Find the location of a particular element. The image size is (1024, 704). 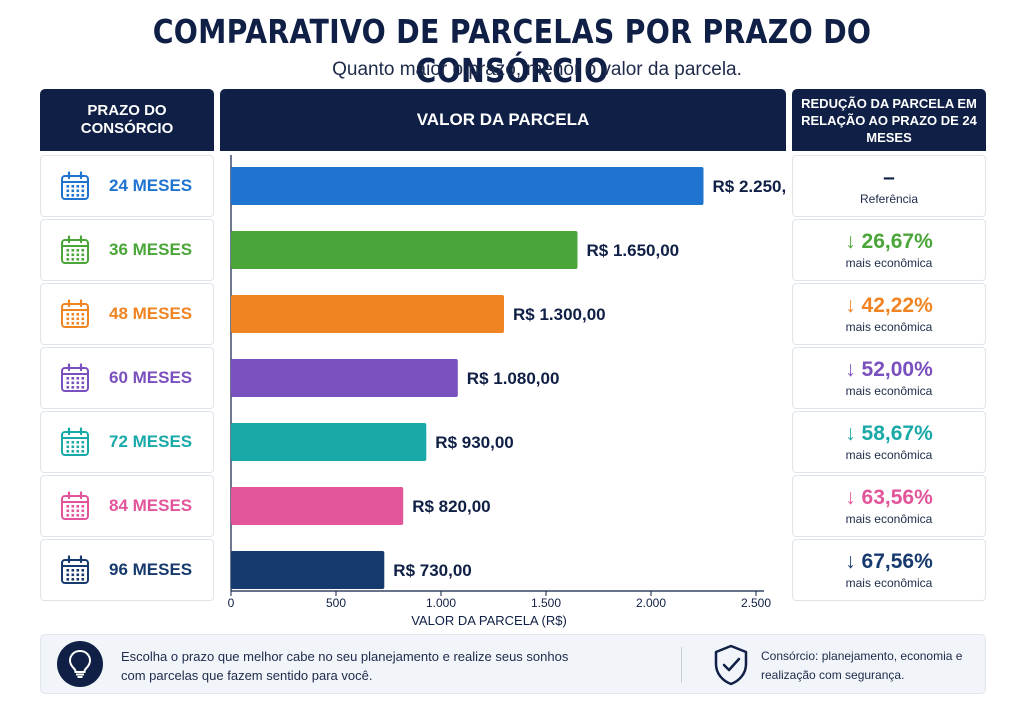

x-axis-title: VALOR DA PARCELA (R$) is located at coordinates (489, 620).